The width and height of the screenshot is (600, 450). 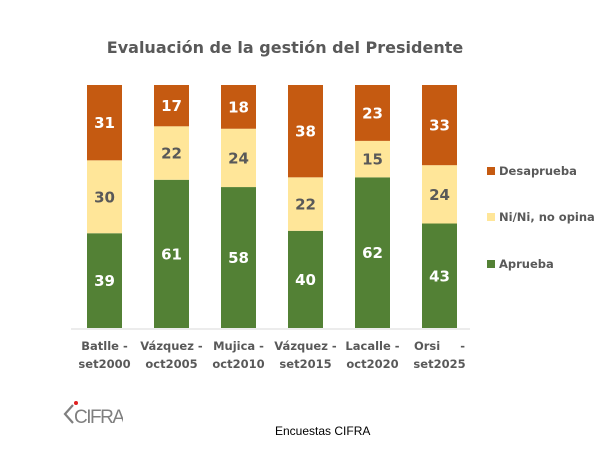 I want to click on data-label: 40, so click(x=305, y=280).